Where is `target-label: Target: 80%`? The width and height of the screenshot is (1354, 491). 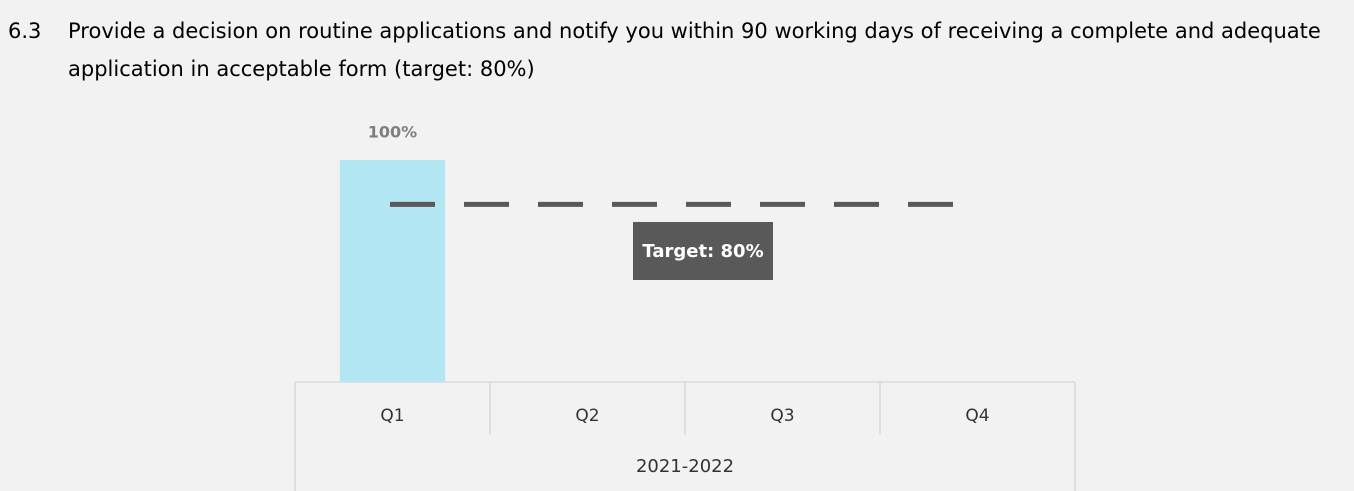 target-label: Target: 80% is located at coordinates (702, 251).